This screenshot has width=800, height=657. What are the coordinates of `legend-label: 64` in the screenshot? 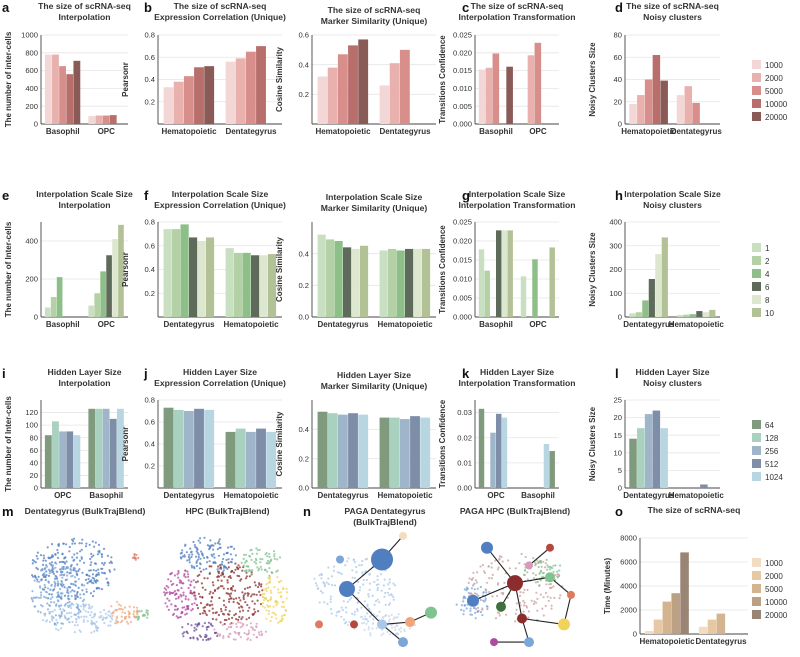 It's located at (769, 425).